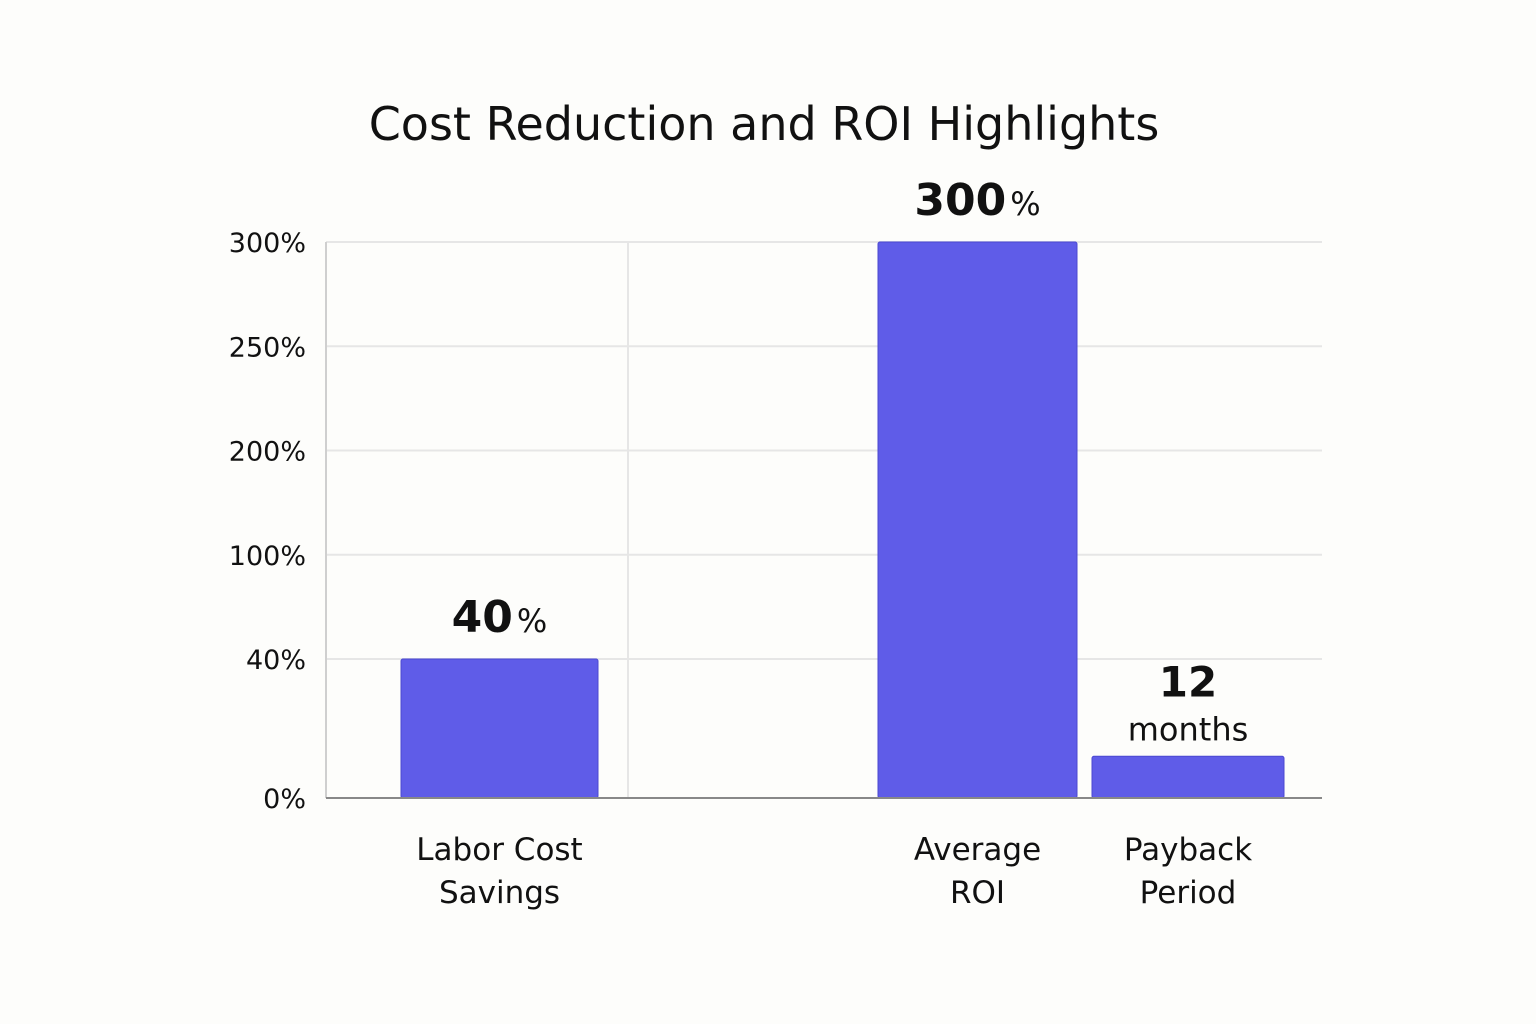 The width and height of the screenshot is (1536, 1024). Describe the element at coordinates (499, 871) in the screenshot. I see `x-tick-label: Labor Cost Savings` at that location.